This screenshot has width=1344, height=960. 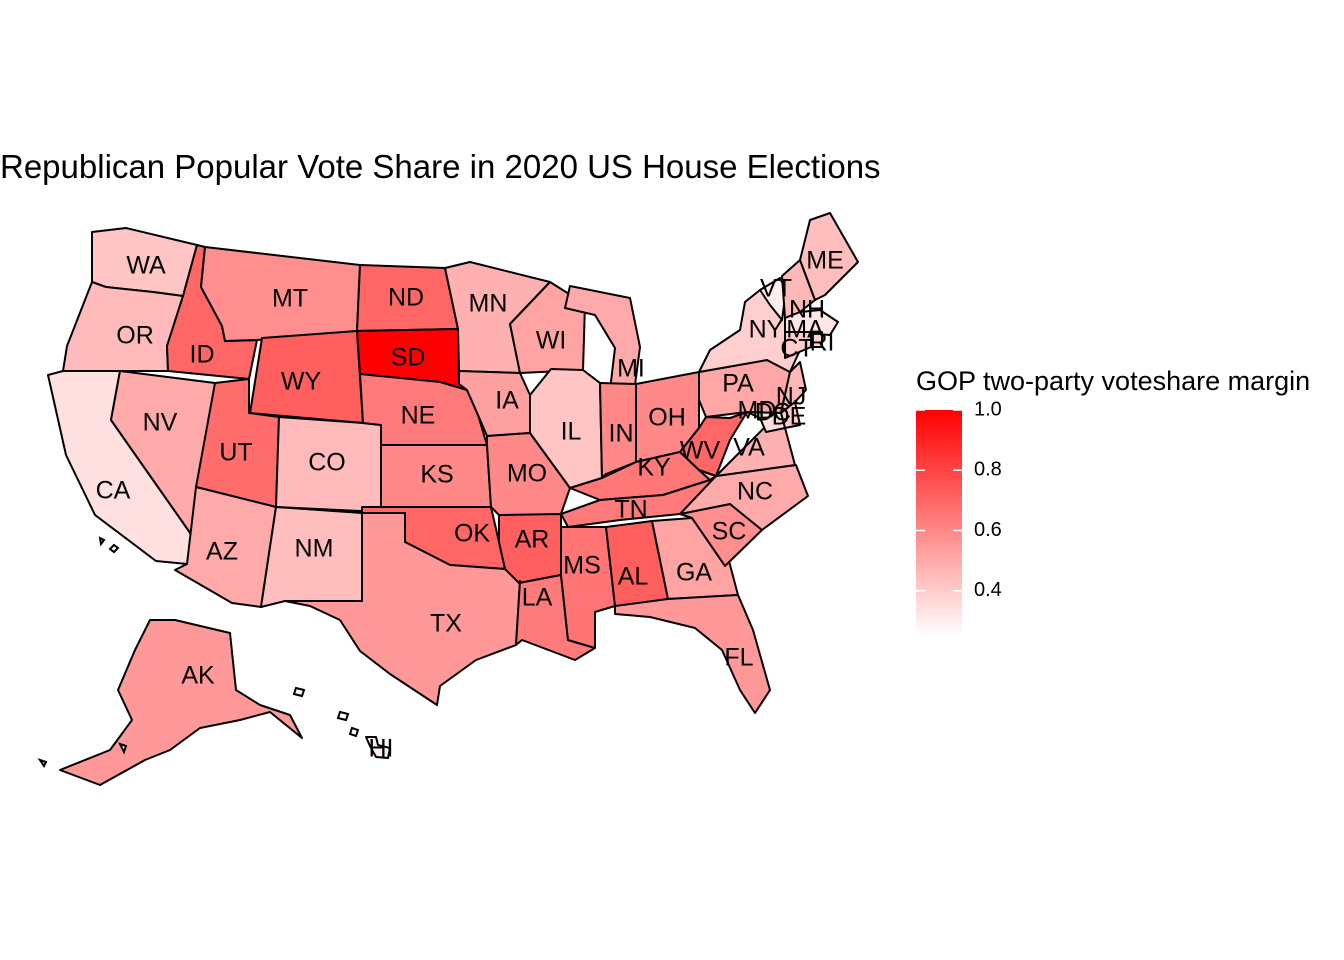 I want to click on state-label-ri: RI, so click(x=822, y=343).